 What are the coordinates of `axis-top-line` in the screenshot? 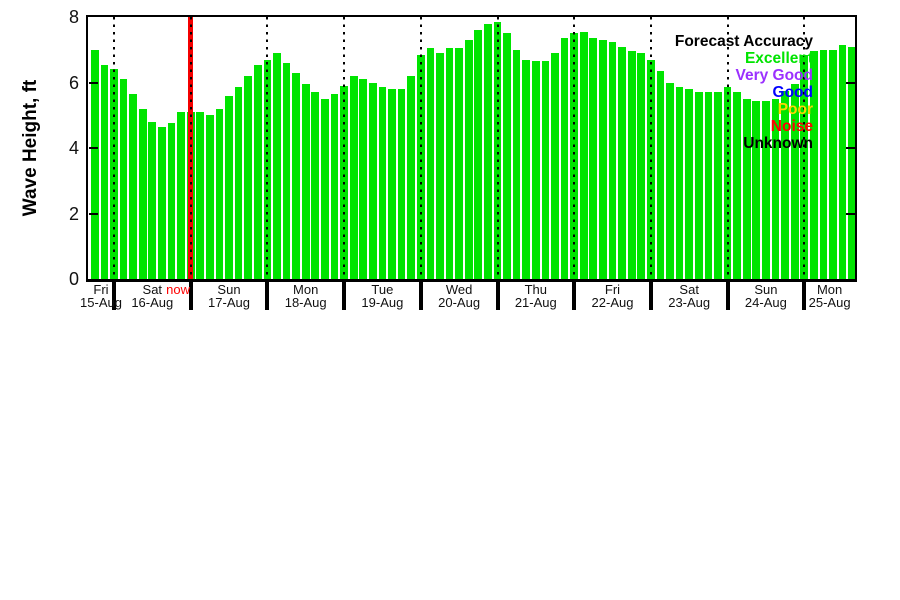 It's located at (471, 16).